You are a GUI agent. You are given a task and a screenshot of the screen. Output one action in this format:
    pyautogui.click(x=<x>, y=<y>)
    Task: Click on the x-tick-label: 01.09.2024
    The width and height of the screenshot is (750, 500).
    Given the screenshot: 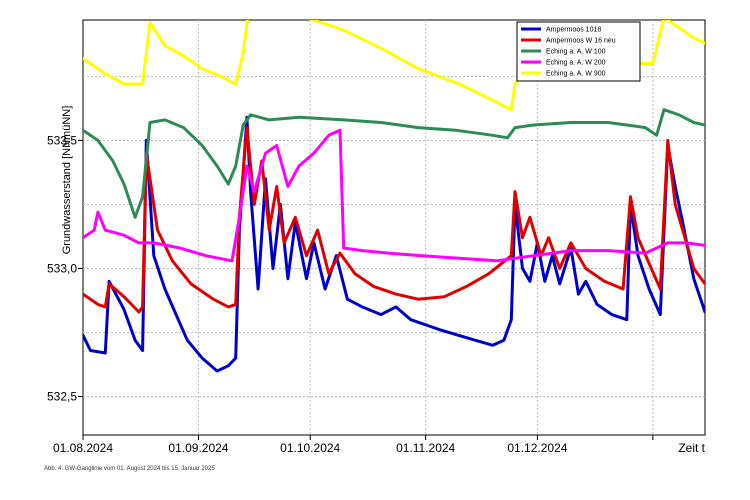 What is the action you would take?
    pyautogui.click(x=198, y=448)
    